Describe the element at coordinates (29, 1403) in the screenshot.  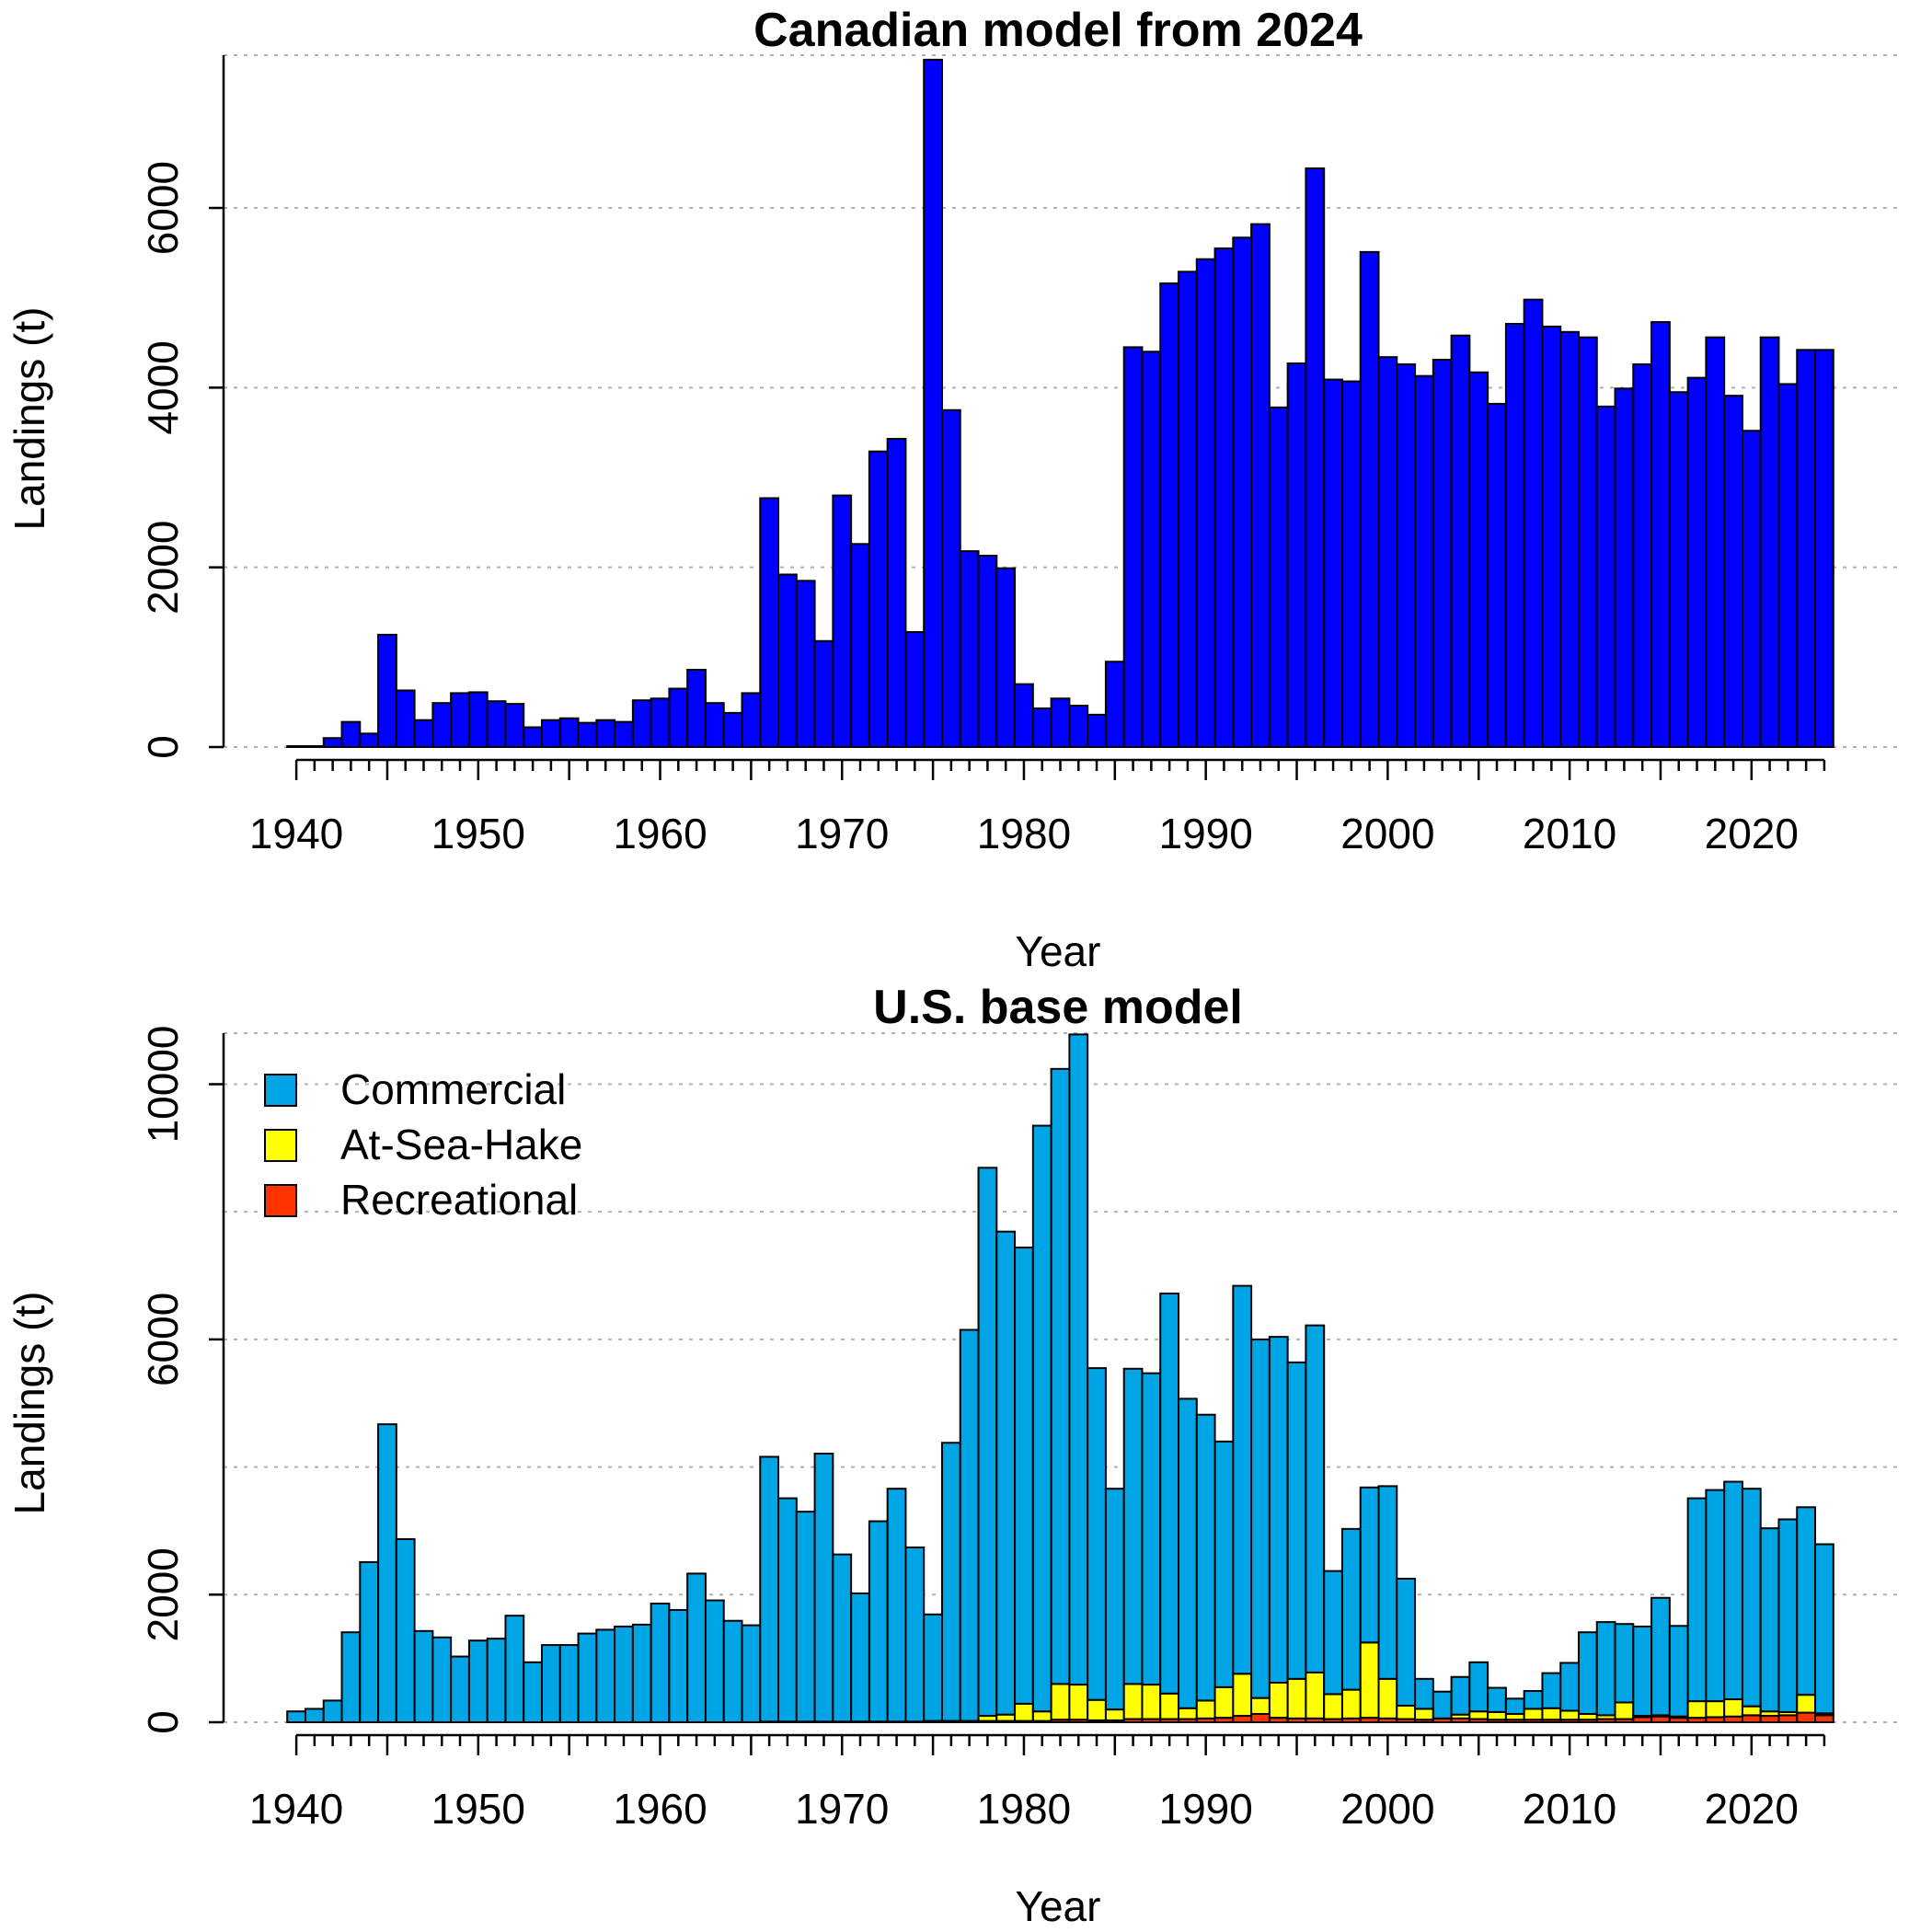
I see `y-axis-label-us: Landings (t)` at that location.